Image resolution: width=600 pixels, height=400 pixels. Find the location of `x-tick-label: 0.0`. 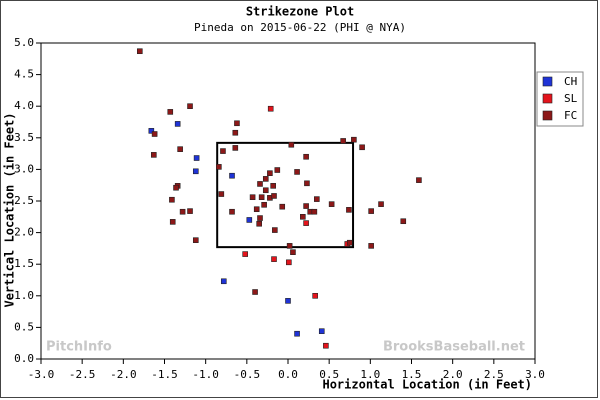

x-tick-label: 0.0 is located at coordinates (288, 374).